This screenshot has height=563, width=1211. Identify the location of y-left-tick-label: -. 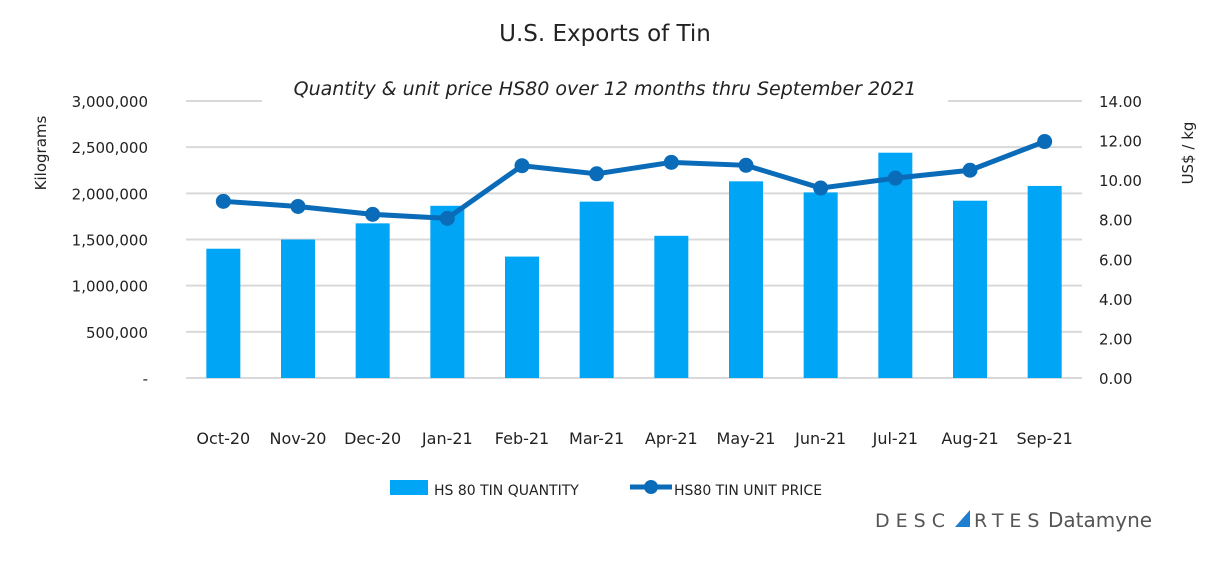
(145, 379).